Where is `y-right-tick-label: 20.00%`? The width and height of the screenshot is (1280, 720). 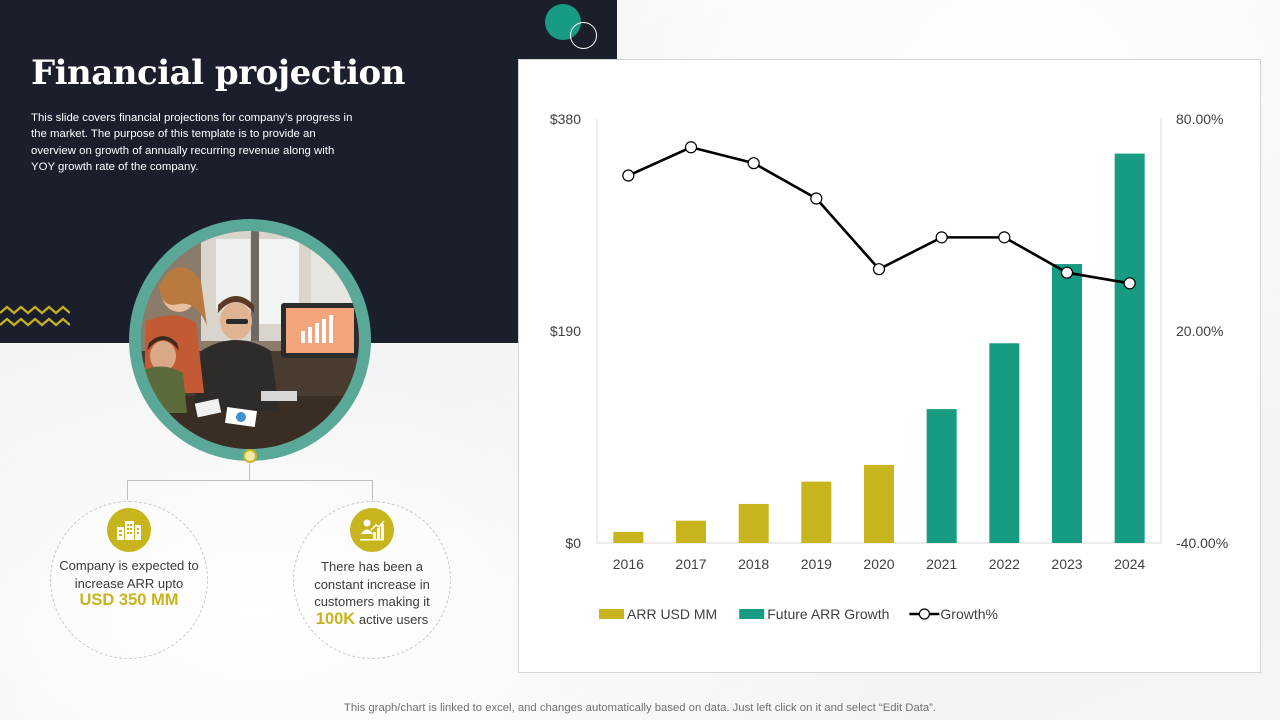 y-right-tick-label: 20.00% is located at coordinates (1199, 331).